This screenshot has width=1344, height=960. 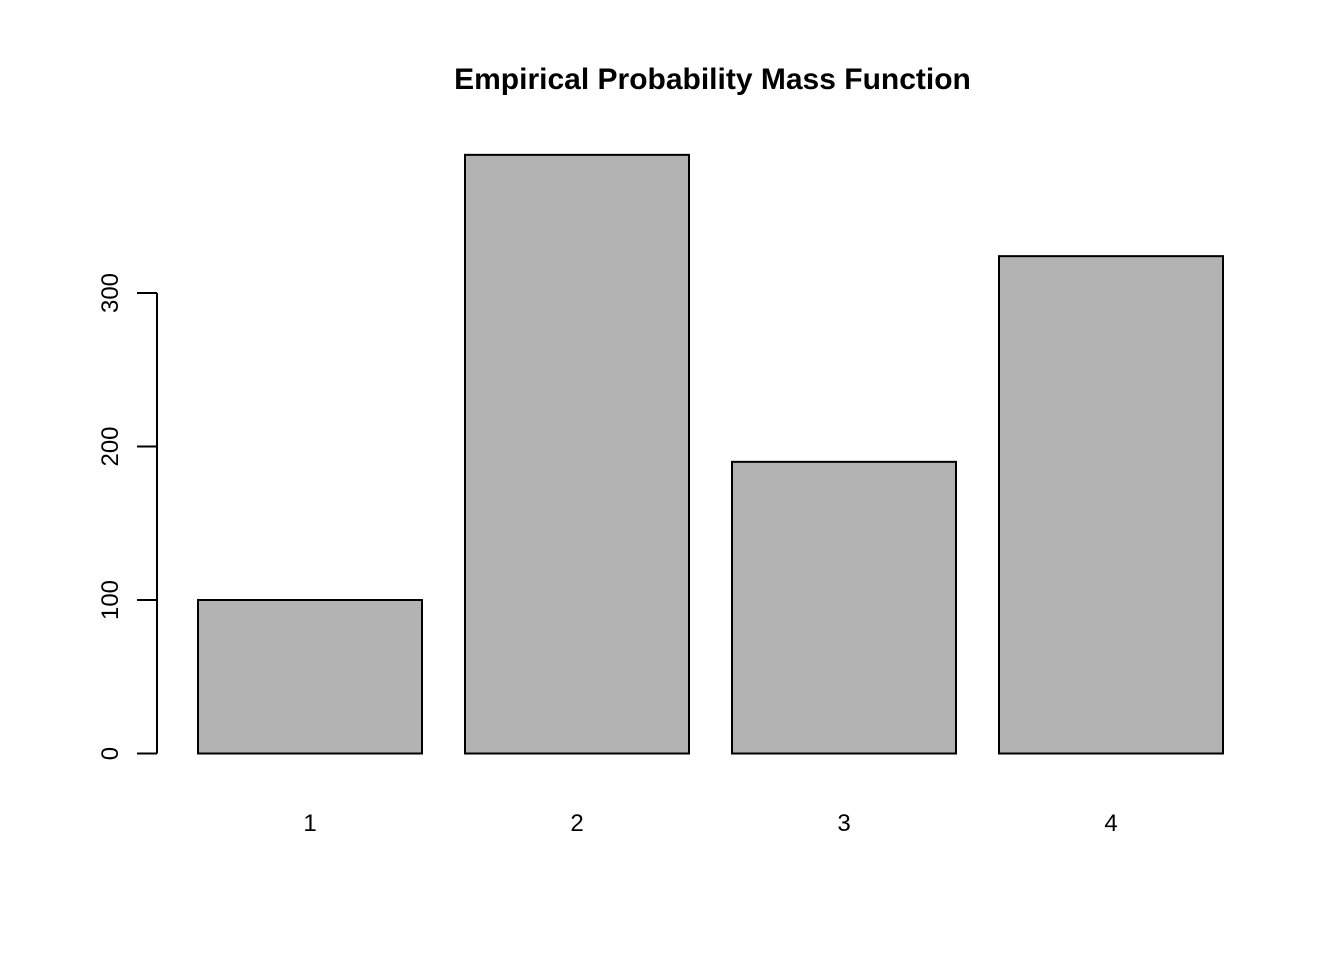 I want to click on y-tick-label: 0, so click(x=110, y=753).